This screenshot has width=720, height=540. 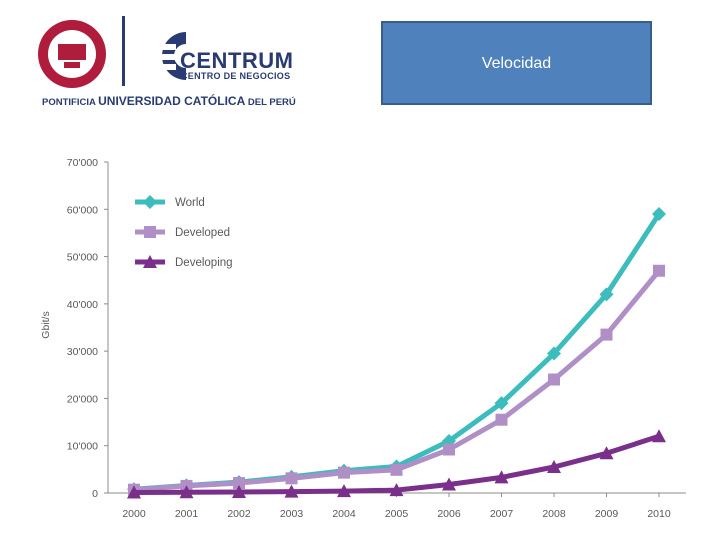 I want to click on y-tick-label: 30'000, so click(x=82, y=352).